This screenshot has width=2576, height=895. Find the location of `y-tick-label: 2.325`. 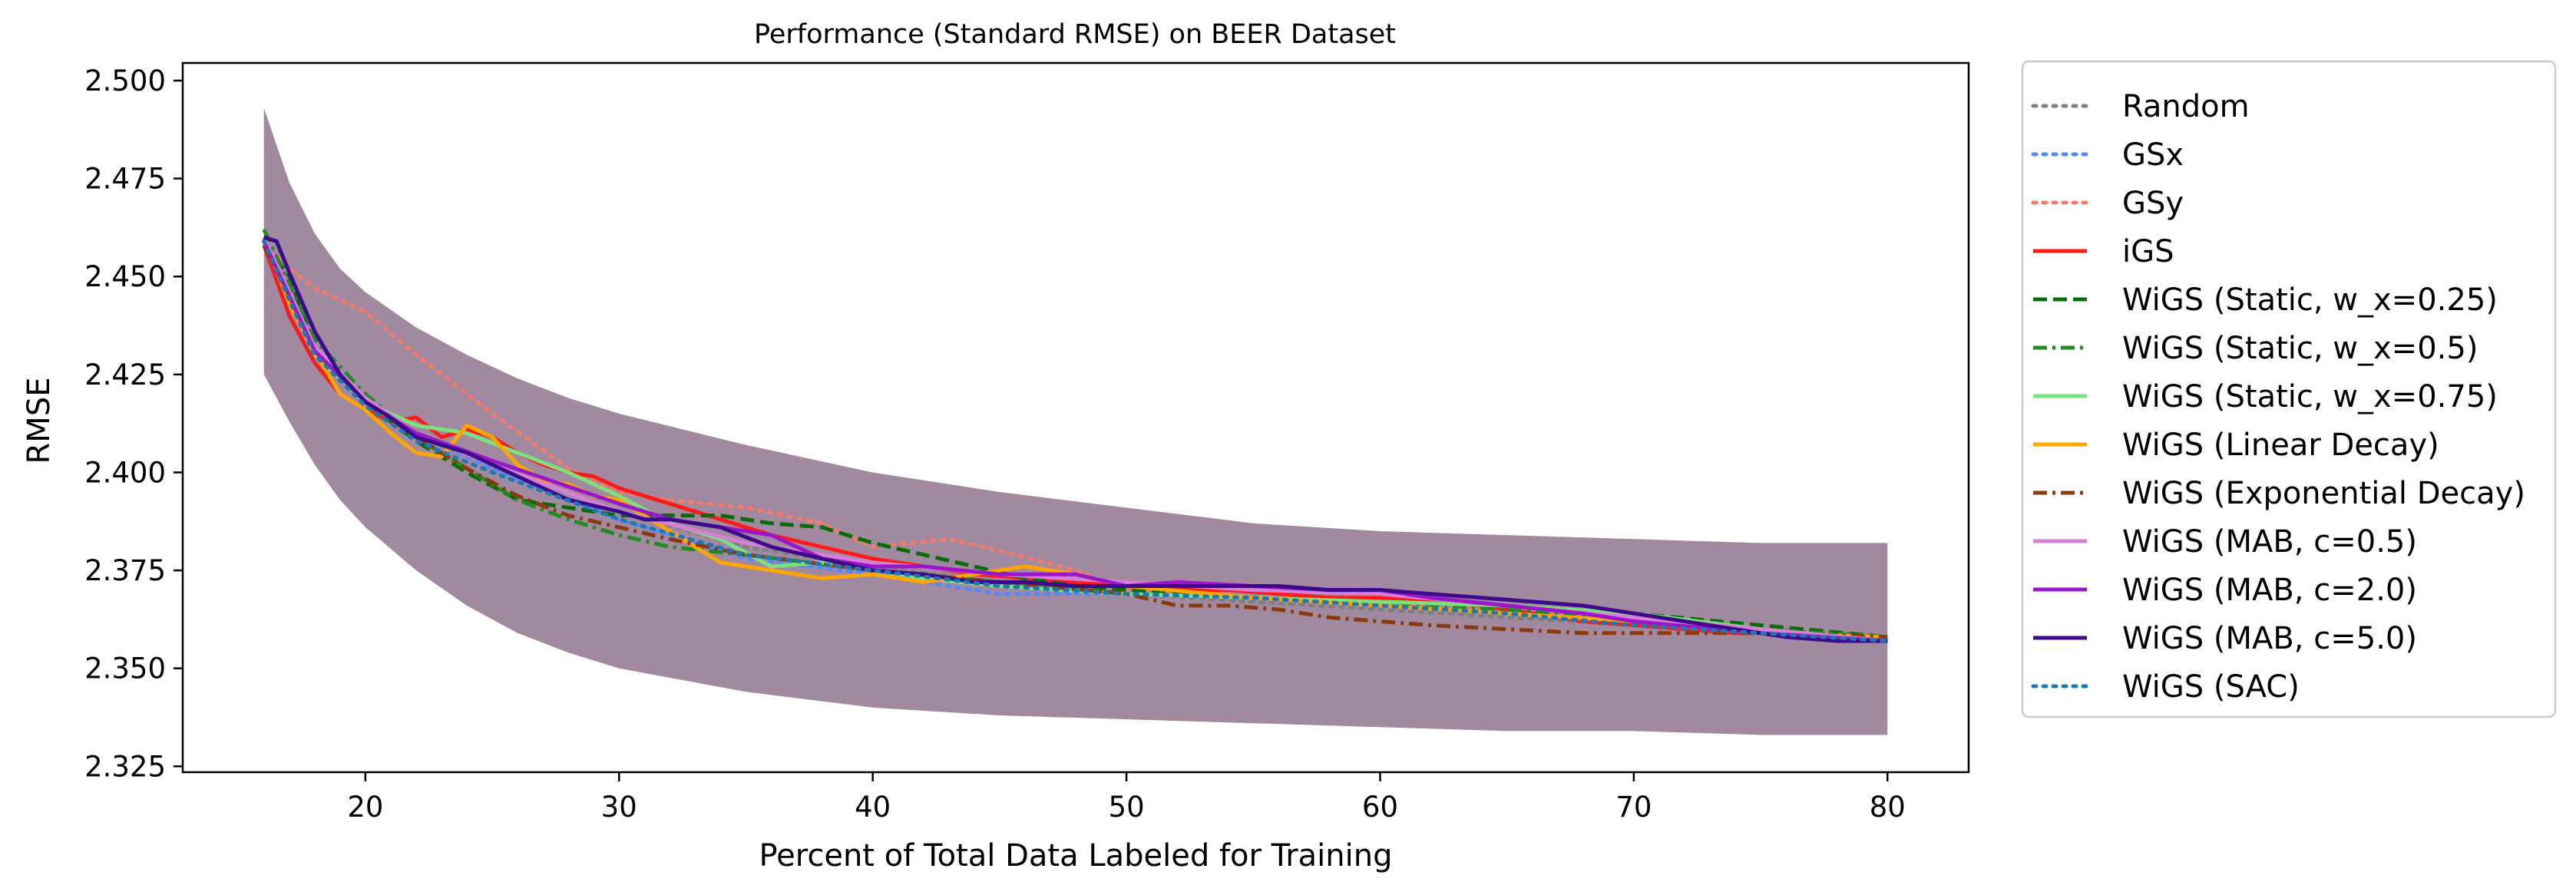

y-tick-label: 2.325 is located at coordinates (125, 767).